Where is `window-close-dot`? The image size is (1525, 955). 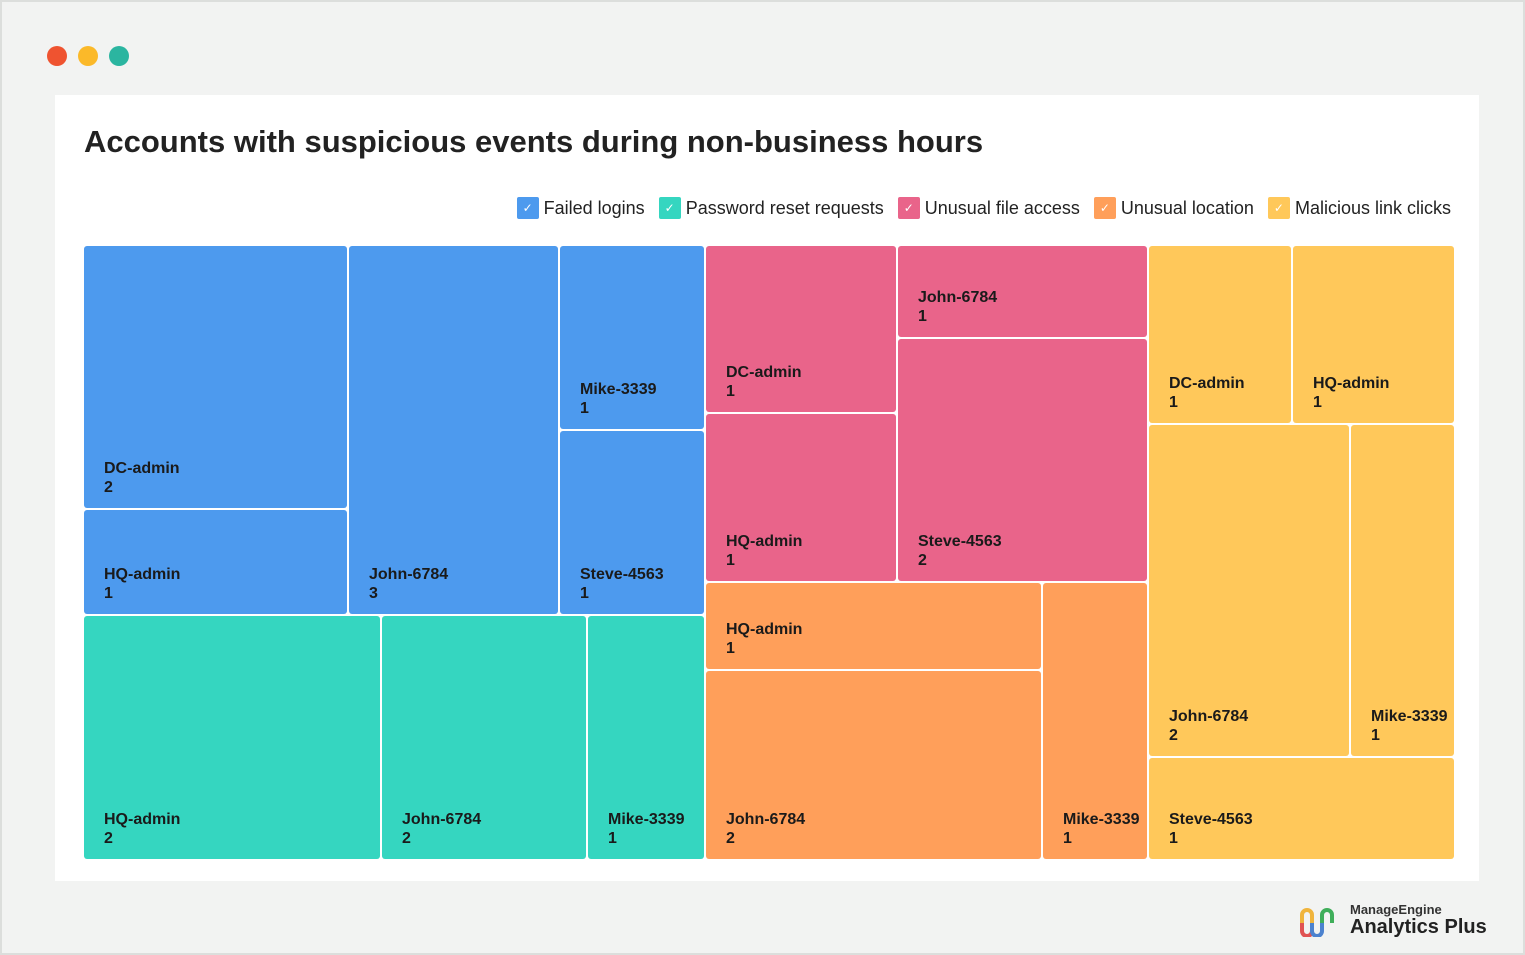
window-close-dot is located at coordinates (57, 56).